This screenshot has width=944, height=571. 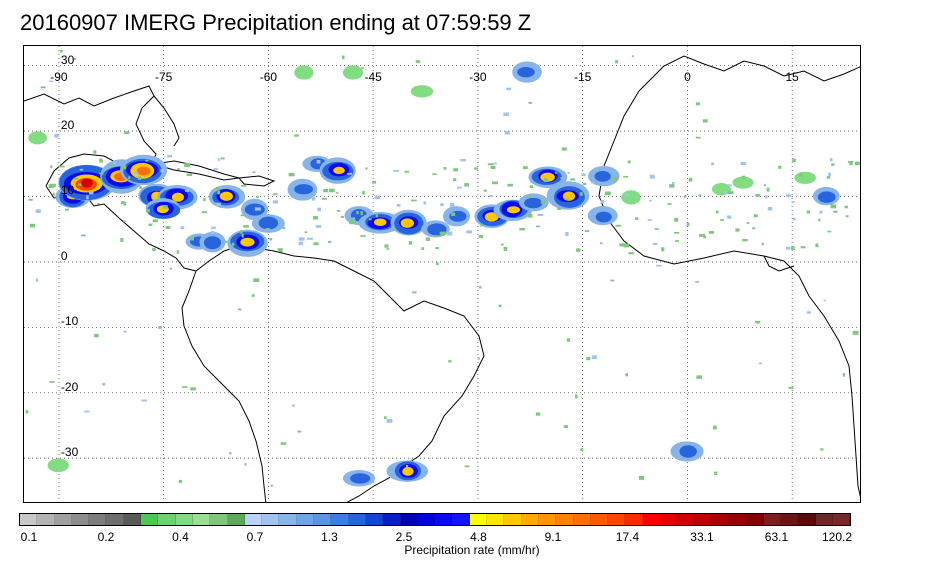 I want to click on colorbar-tick: 4.8, so click(x=478, y=537).